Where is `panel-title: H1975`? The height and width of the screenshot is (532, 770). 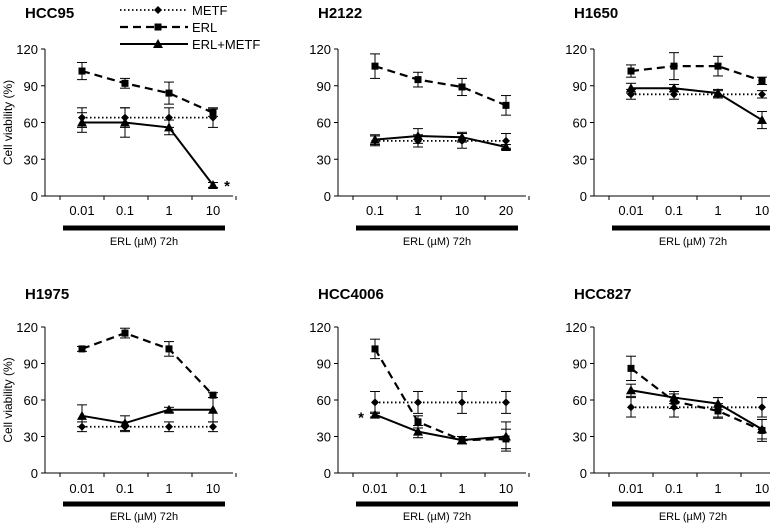 panel-title: H1975 is located at coordinates (47, 294).